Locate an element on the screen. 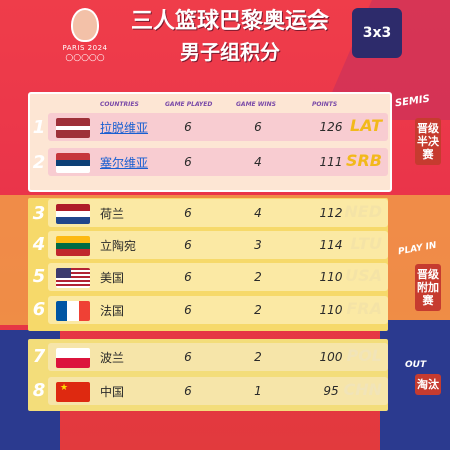  country-code: USA is located at coordinates (363, 275).